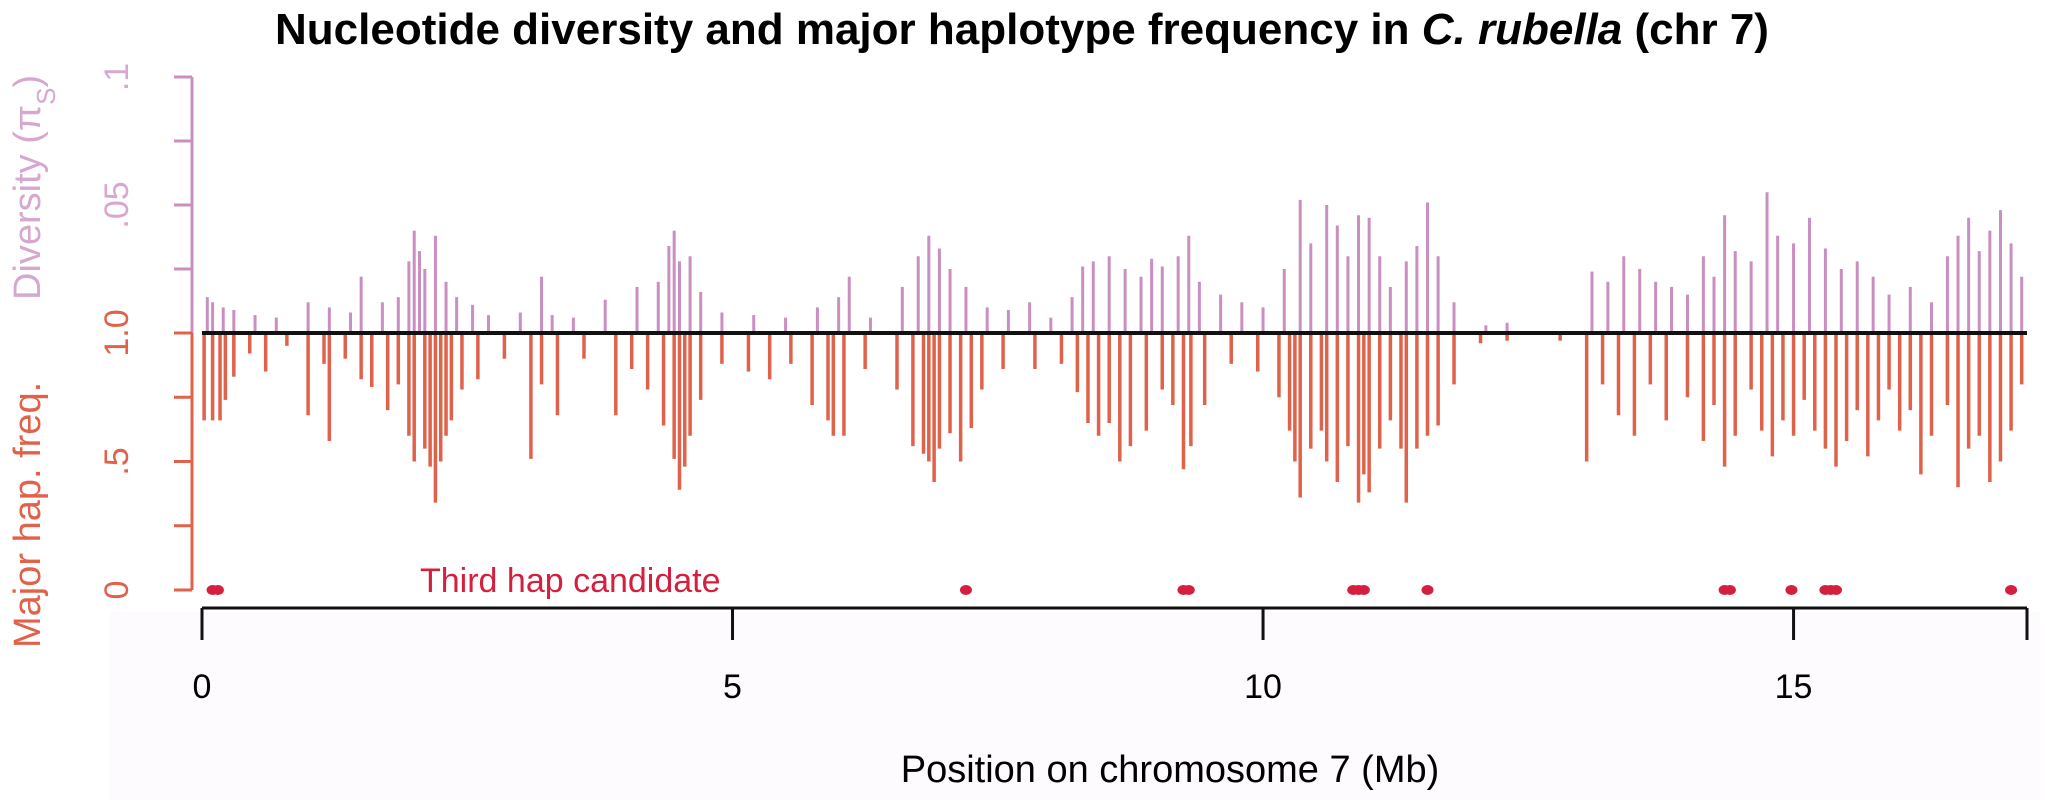 The image size is (2045, 800). What do you see at coordinates (1794, 687) in the screenshot?
I see `x-tick-label: 15` at bounding box center [1794, 687].